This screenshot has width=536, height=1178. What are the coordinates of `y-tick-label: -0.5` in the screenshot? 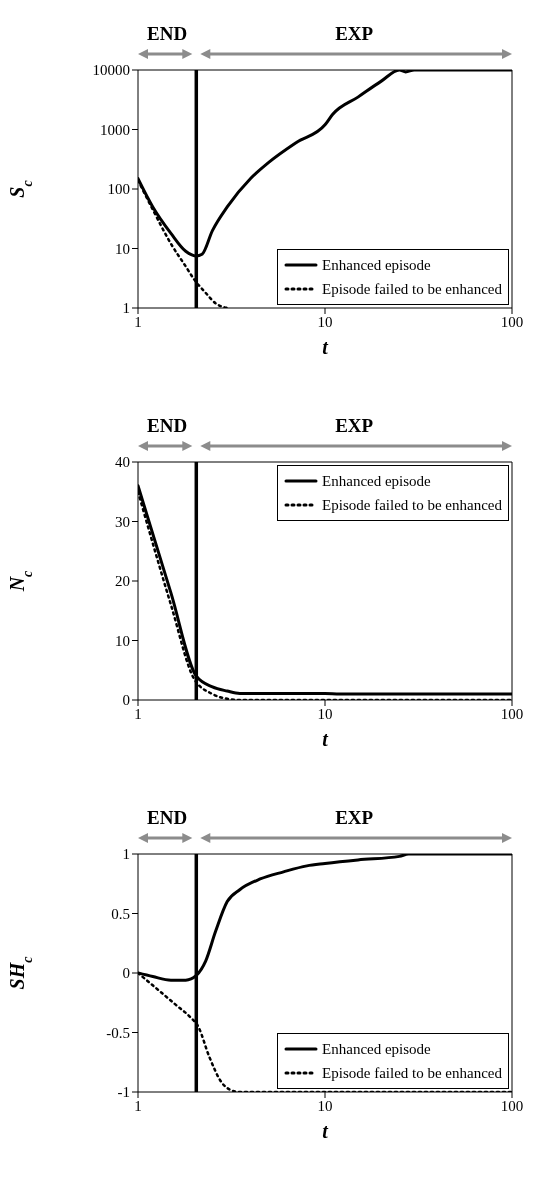 It's located at (118, 1032).